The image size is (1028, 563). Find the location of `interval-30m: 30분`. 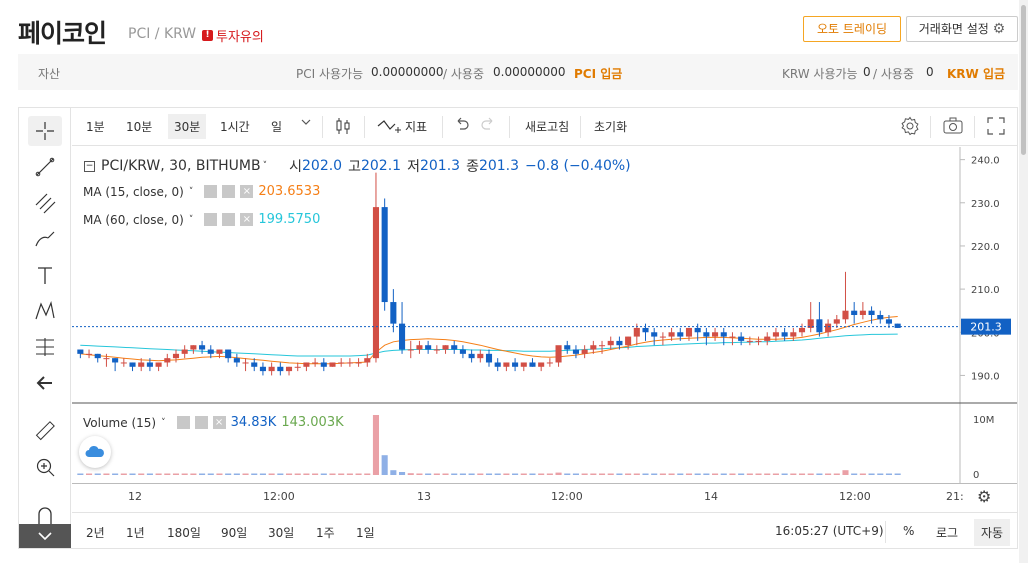

interval-30m: 30분 is located at coordinates (187, 126).